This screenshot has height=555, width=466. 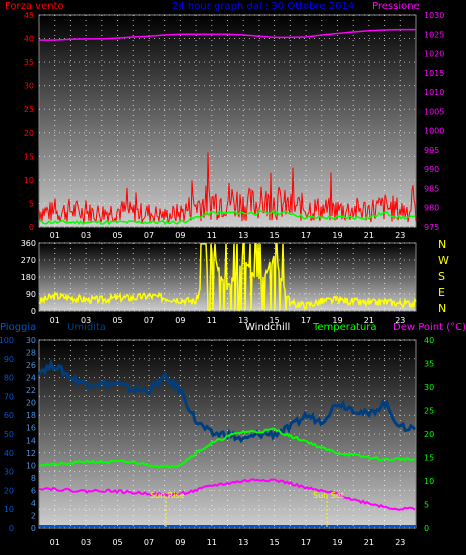 I want to click on wind-tick-label: 0, so click(x=31, y=227).